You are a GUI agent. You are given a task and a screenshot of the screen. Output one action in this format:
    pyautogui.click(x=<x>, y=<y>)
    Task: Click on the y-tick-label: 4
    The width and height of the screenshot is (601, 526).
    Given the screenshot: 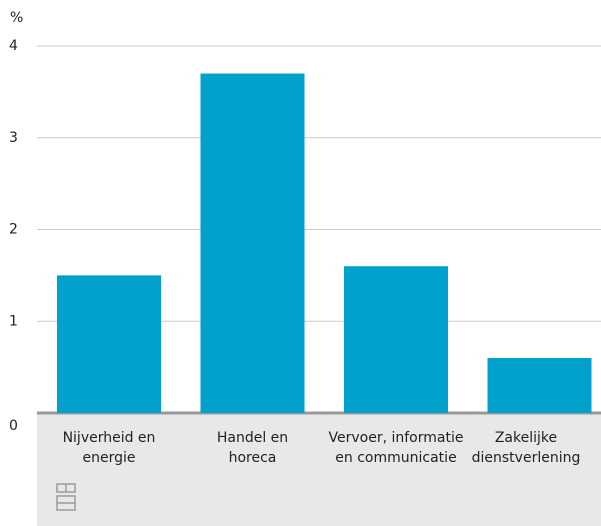 What is the action you would take?
    pyautogui.click(x=13, y=46)
    